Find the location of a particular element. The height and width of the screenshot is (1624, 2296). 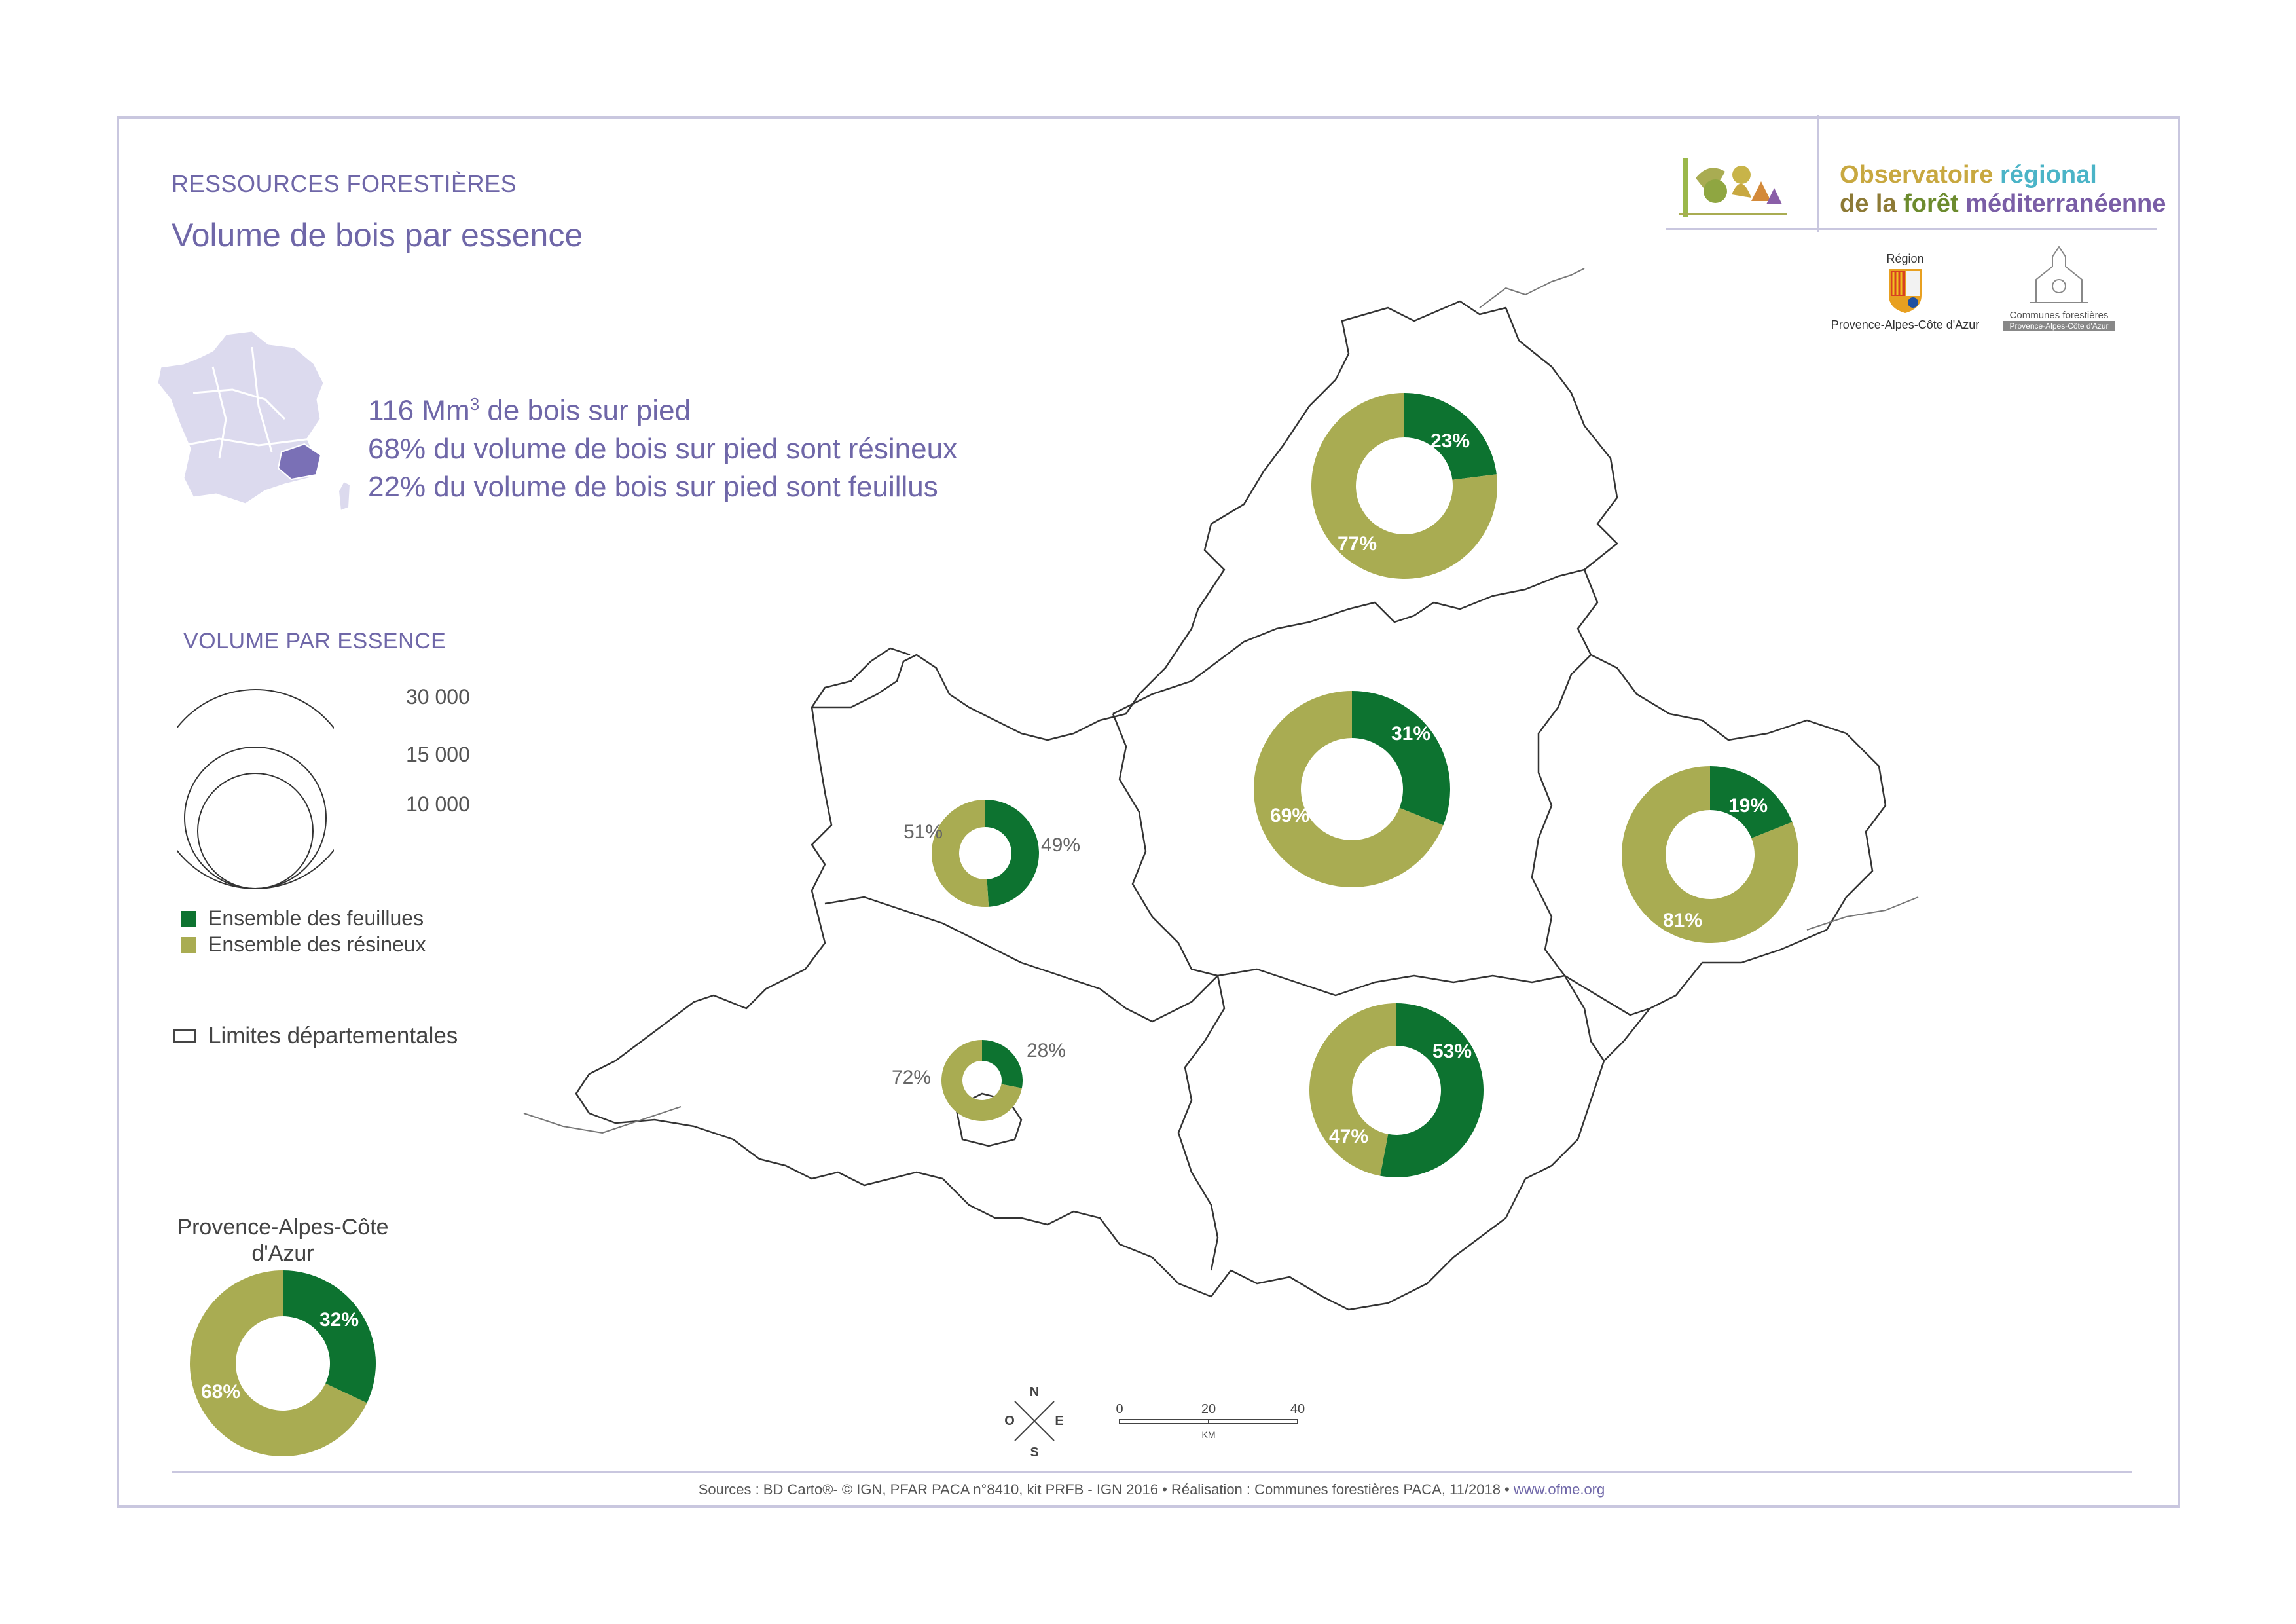

dept-6-donut-resineux-label: 72% is located at coordinates (911, 1077).